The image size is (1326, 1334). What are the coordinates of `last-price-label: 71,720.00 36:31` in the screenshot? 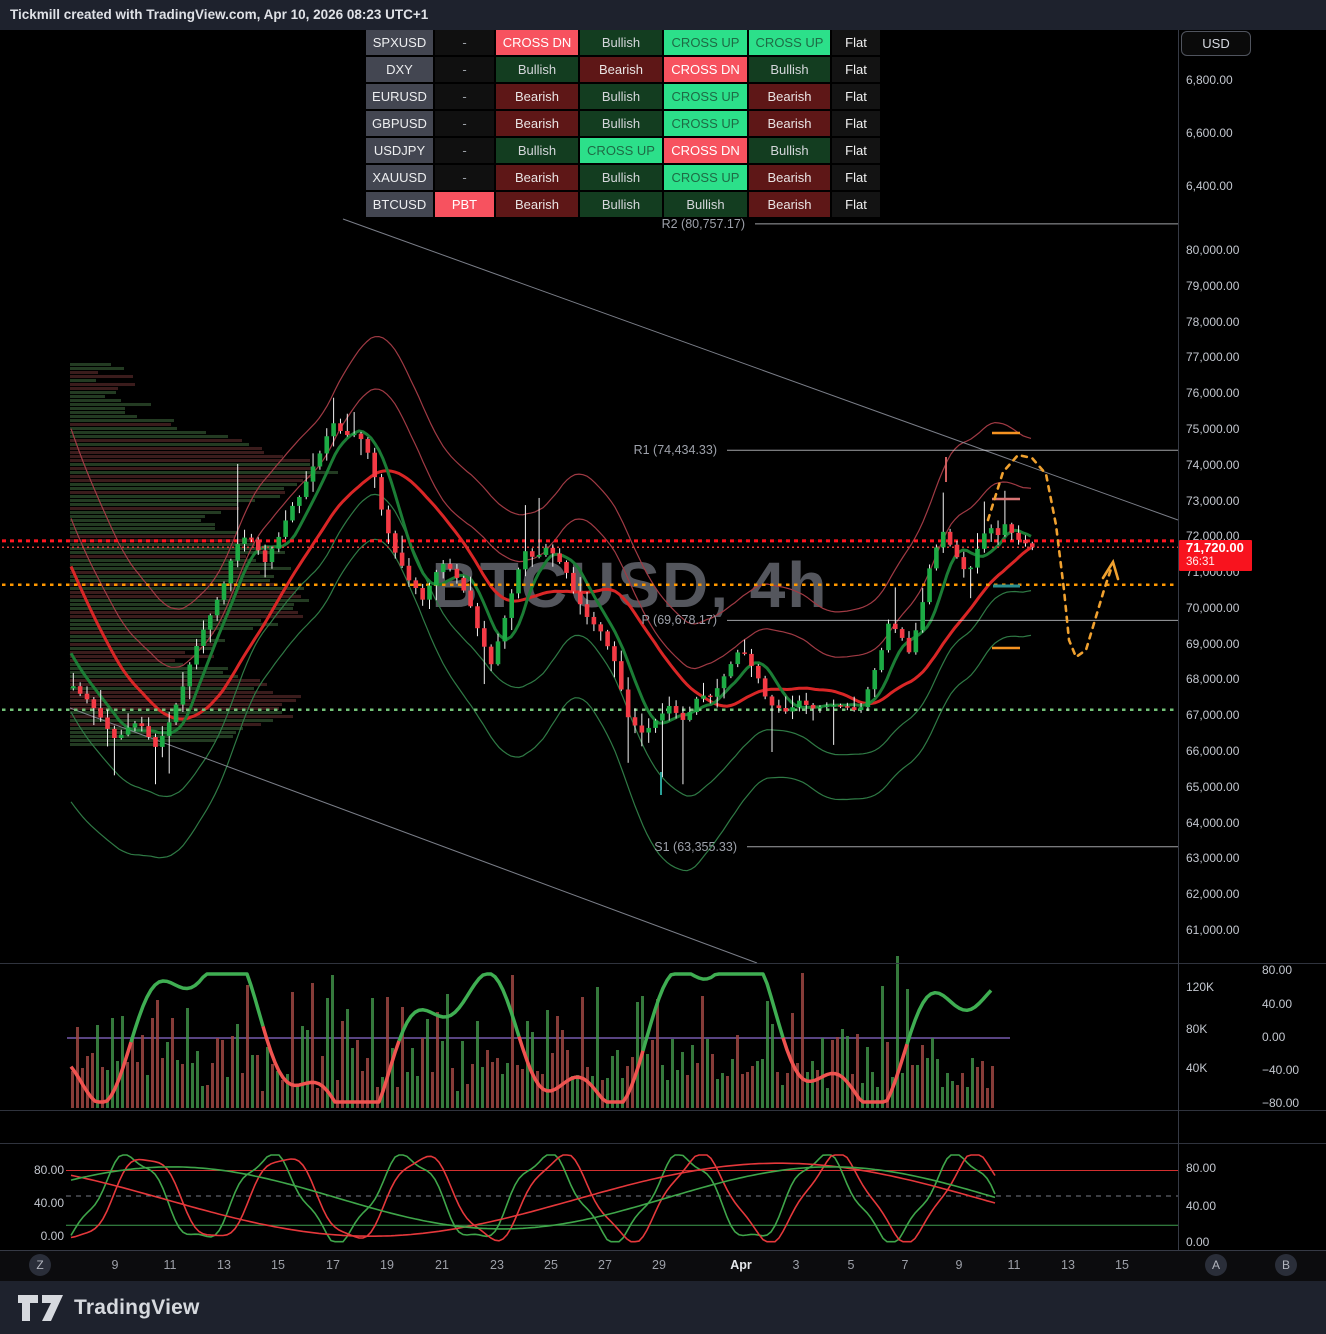 It's located at (1215, 555).